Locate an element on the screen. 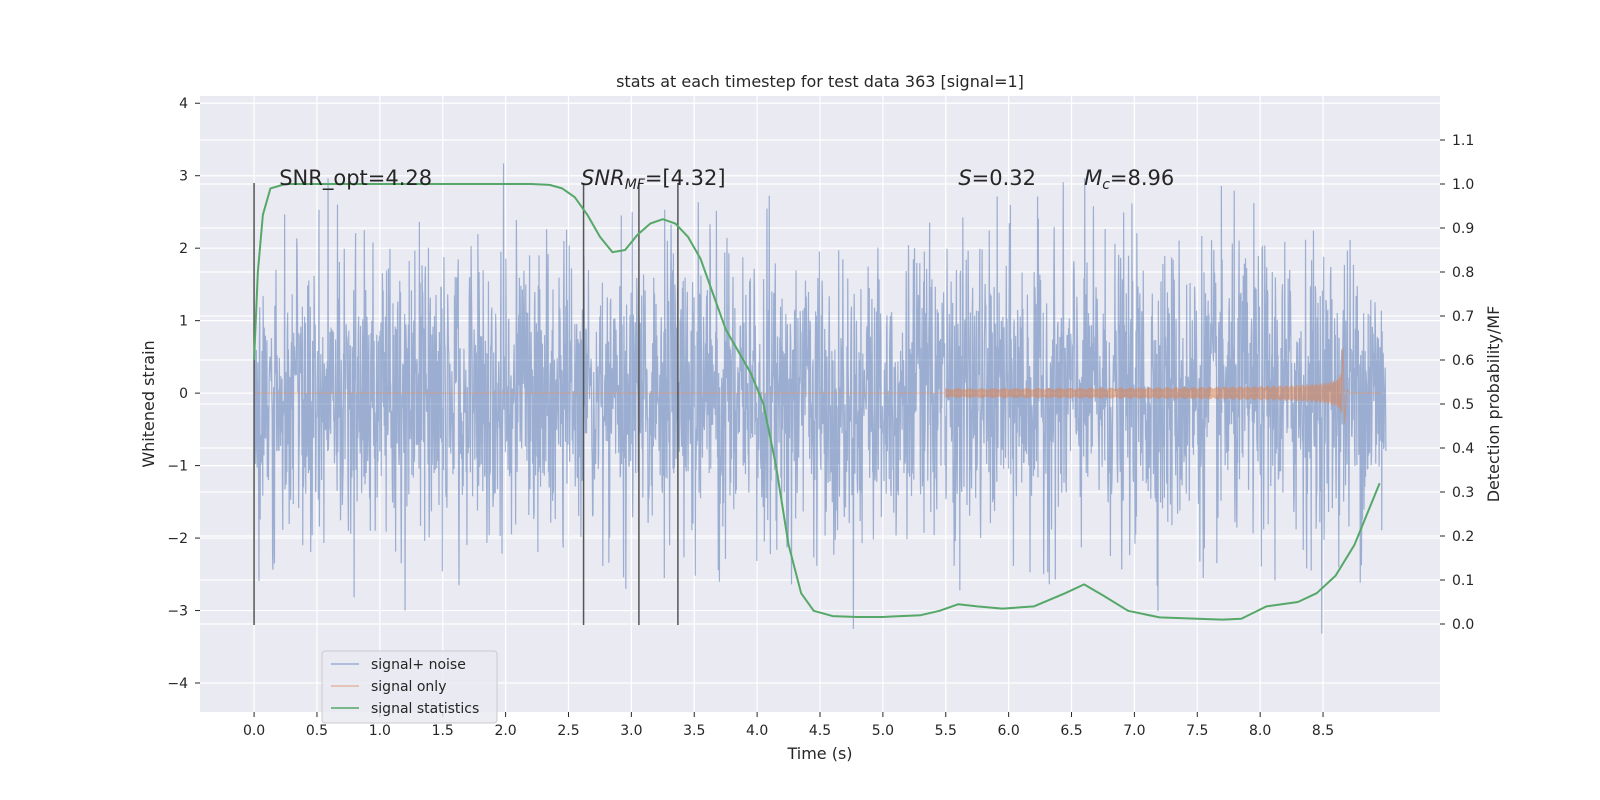 The height and width of the screenshot is (800, 1600). y-axis-label: Whitened strain is located at coordinates (148, 403).